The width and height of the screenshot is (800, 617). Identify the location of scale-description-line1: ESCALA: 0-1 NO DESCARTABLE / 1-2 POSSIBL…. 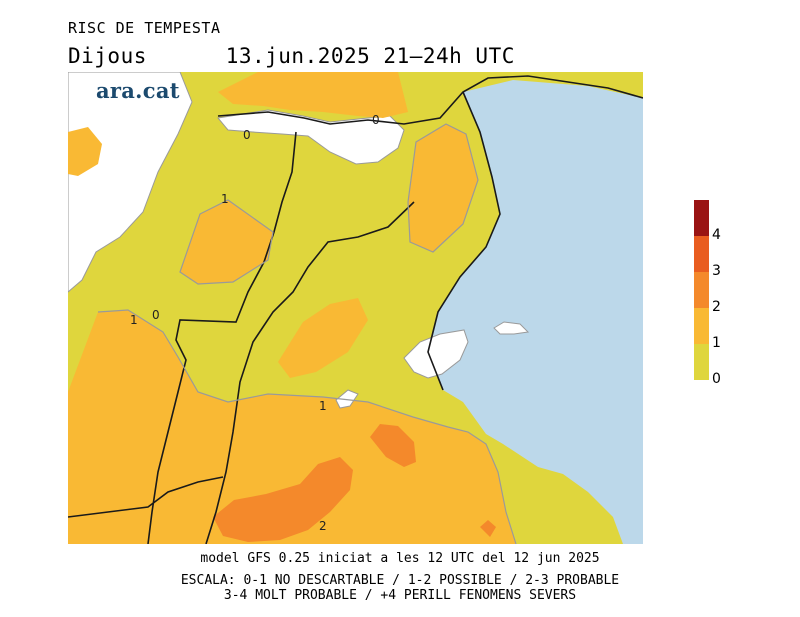
(400, 580).